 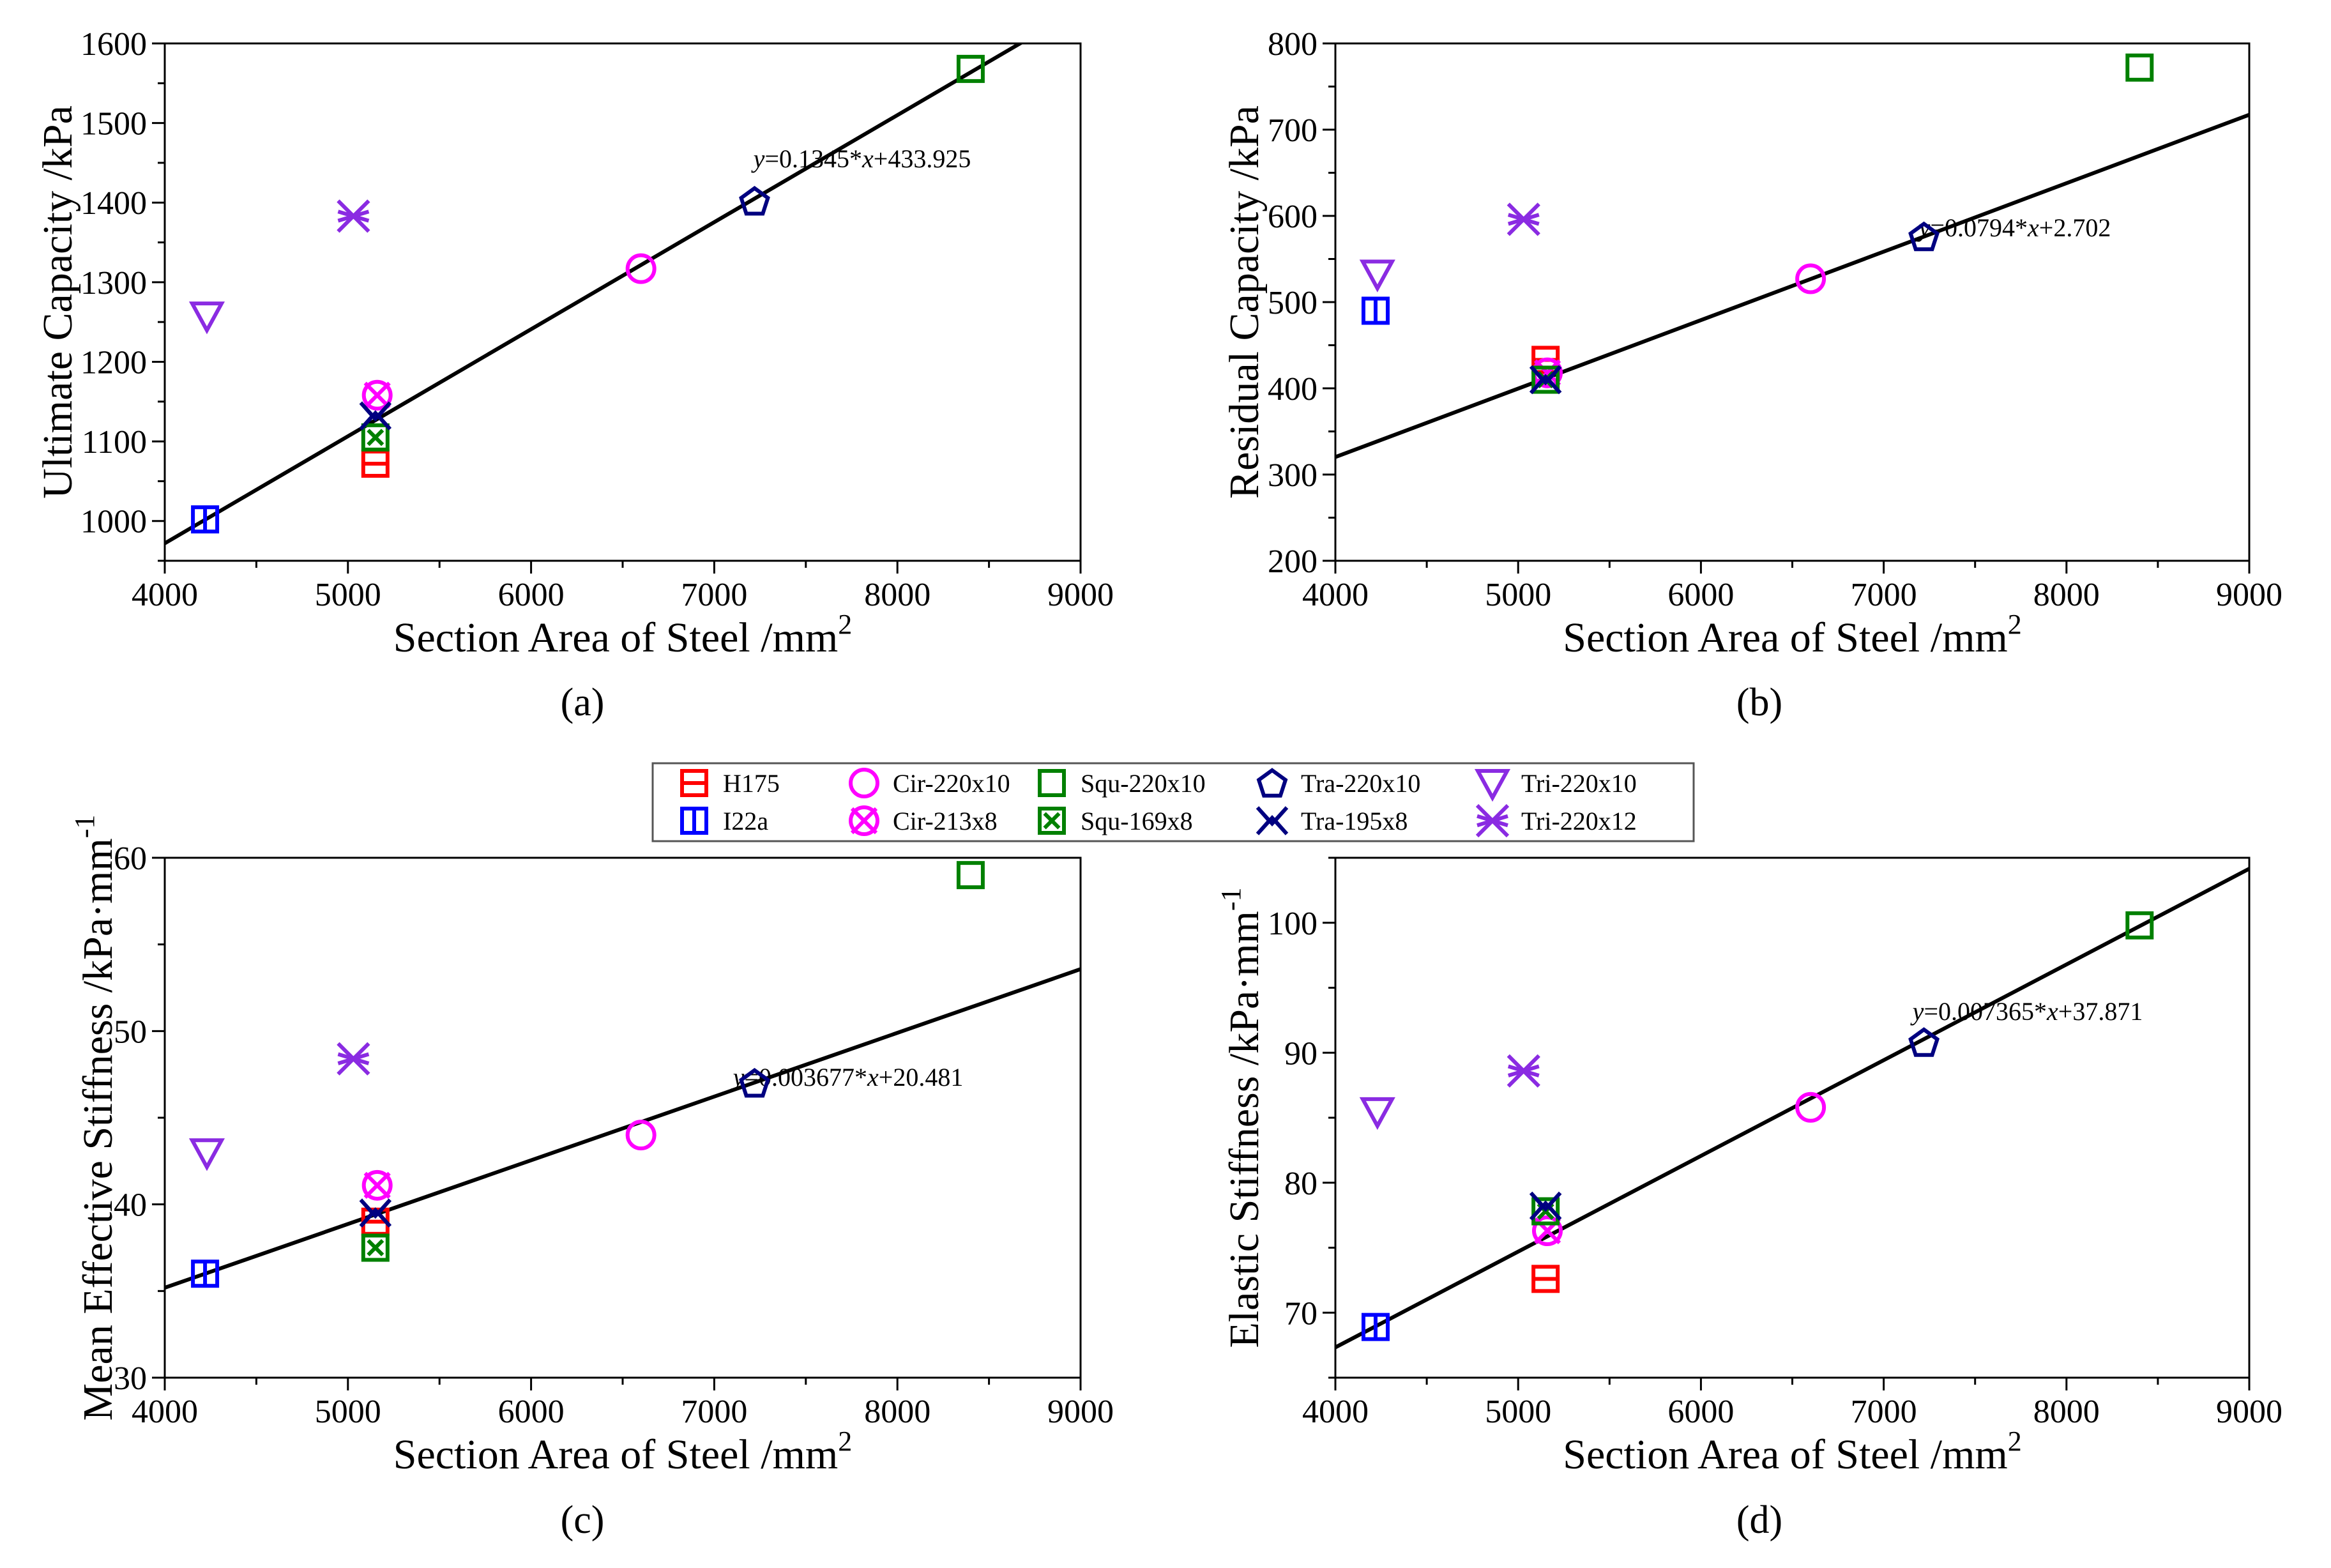 What do you see at coordinates (583, 702) in the screenshot?
I see `panel-label: (a)` at bounding box center [583, 702].